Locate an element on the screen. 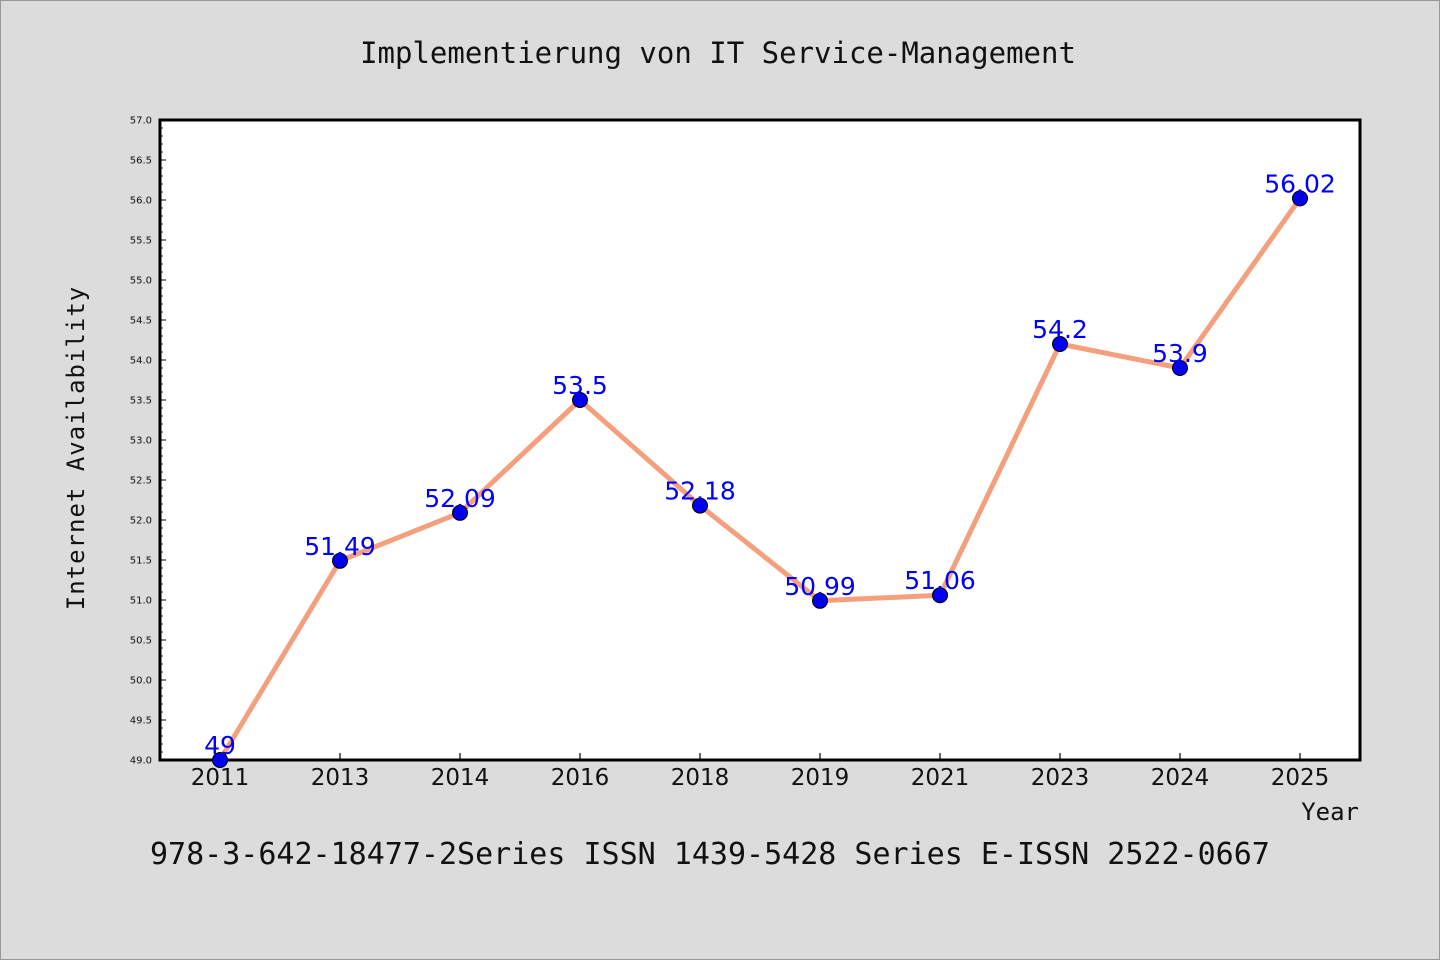  data-label: 53.5 is located at coordinates (580, 385).